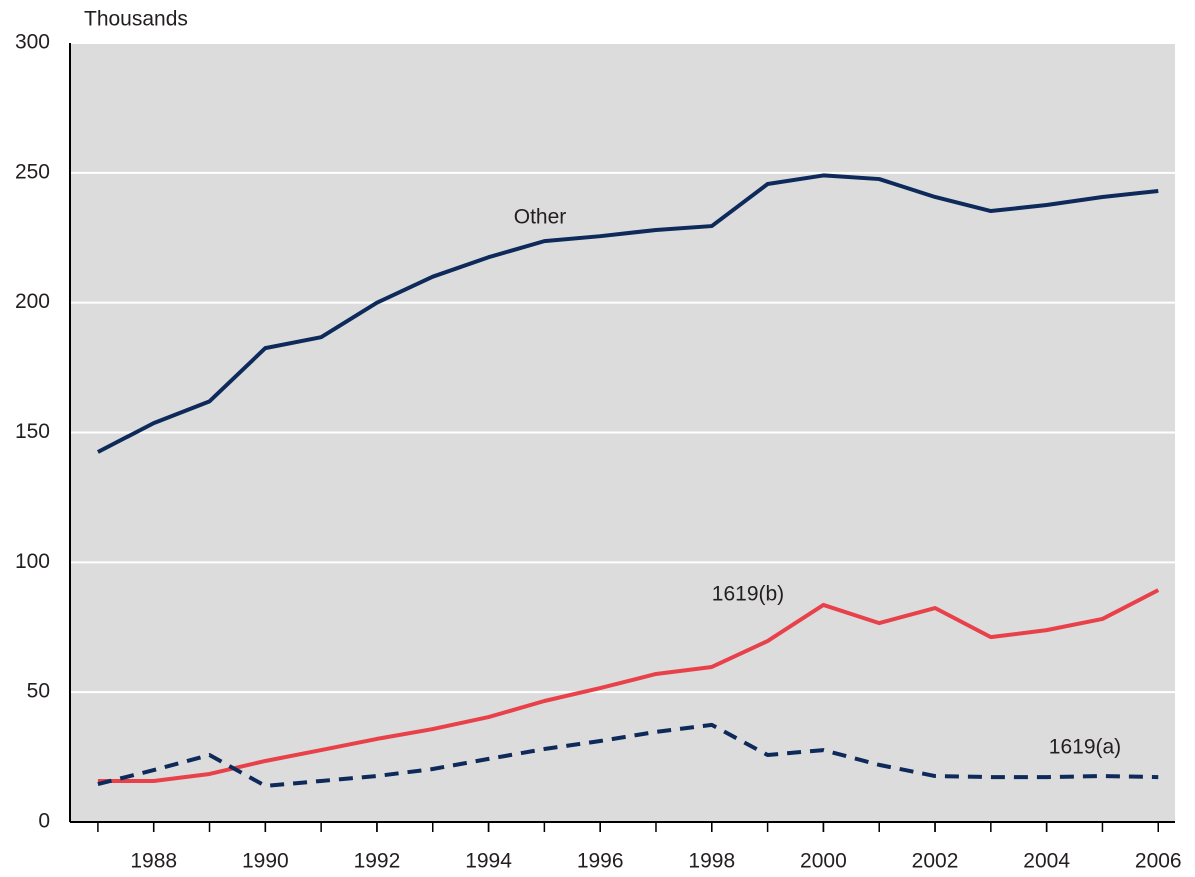 The height and width of the screenshot is (877, 1195). Describe the element at coordinates (377, 861) in the screenshot. I see `x-tick-label: 1992` at that location.